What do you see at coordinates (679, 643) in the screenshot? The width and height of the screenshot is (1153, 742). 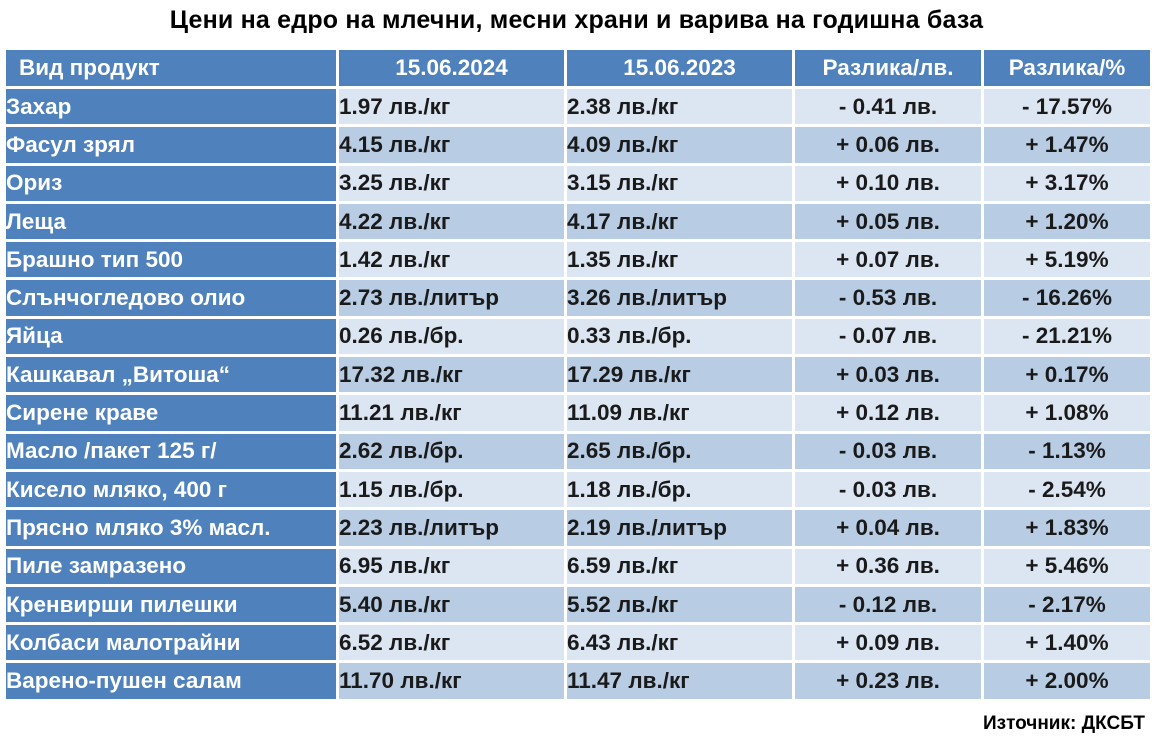 I see `price-2023-cell: 6.43 лв./кг` at bounding box center [679, 643].